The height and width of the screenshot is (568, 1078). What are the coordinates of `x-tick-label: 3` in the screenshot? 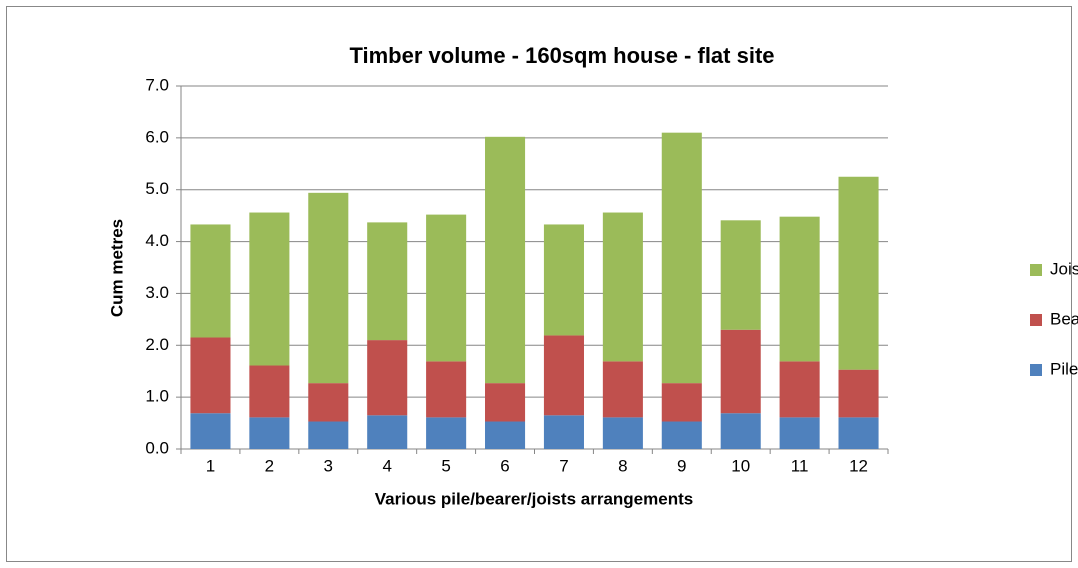 It's located at (328, 465).